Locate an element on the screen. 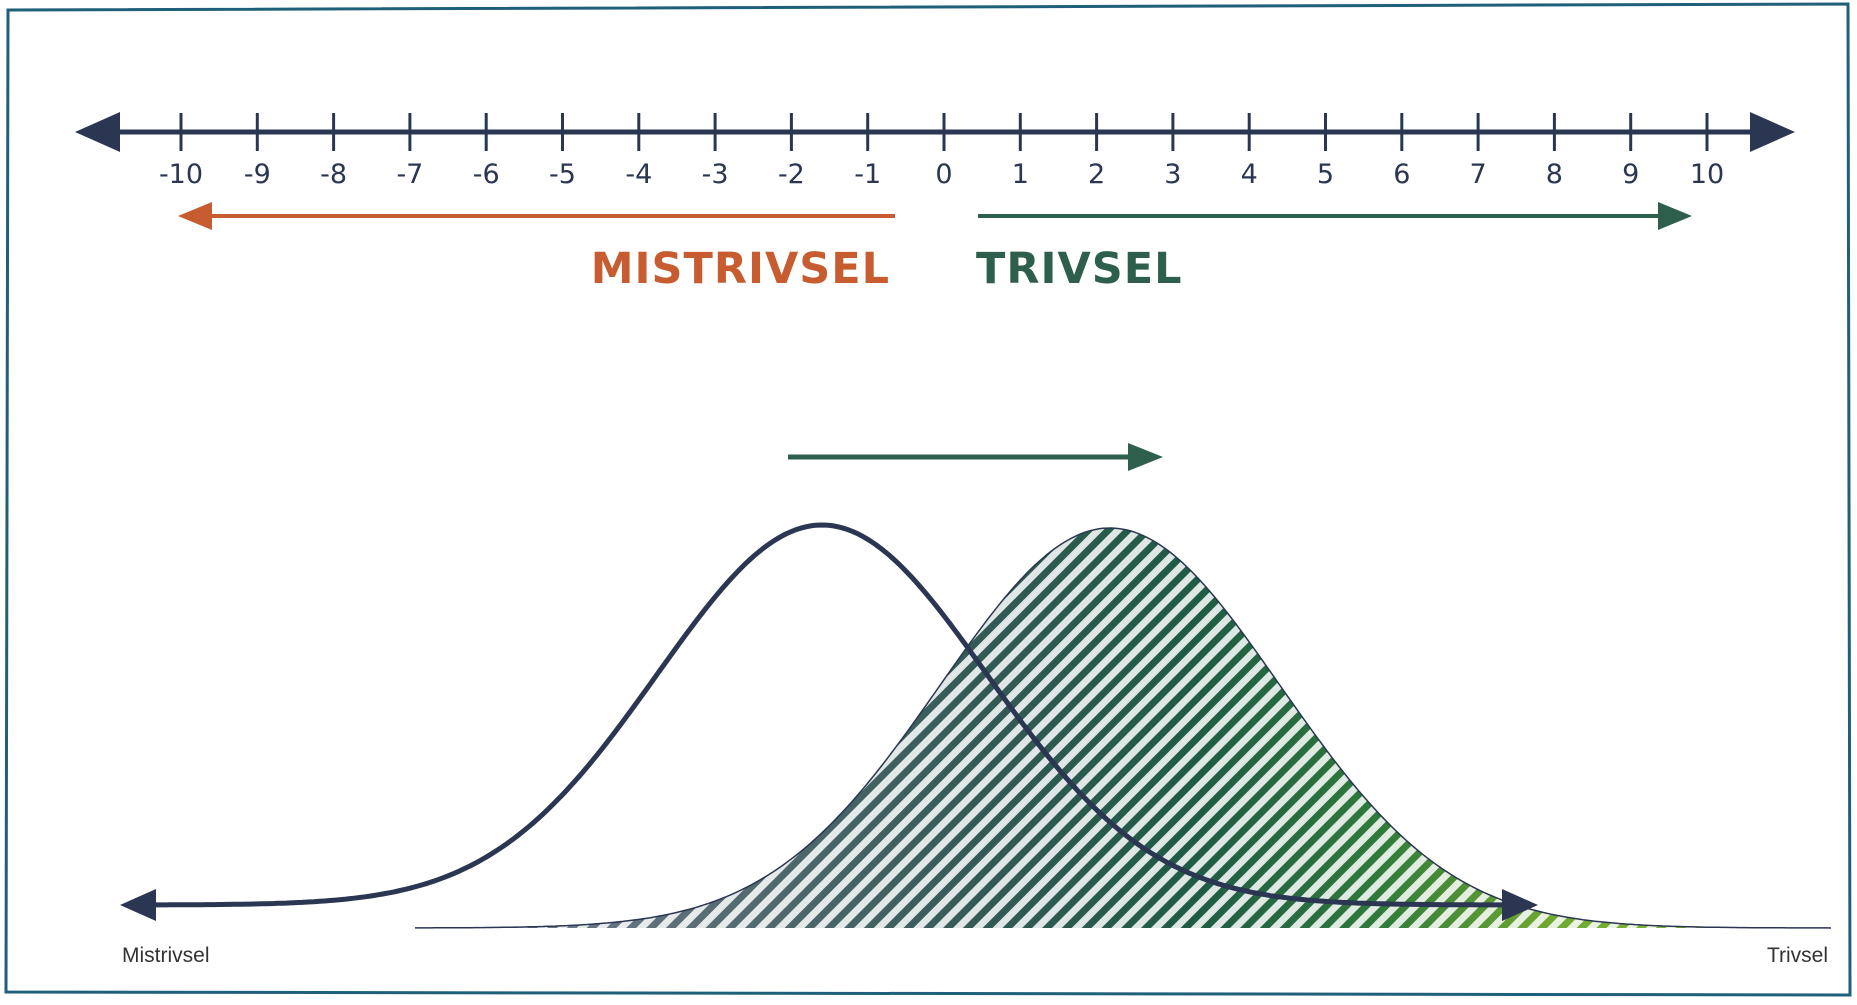 This screenshot has width=1857, height=1005. mistrivsel-direction: MISTRIVSEL is located at coordinates (536, 248).